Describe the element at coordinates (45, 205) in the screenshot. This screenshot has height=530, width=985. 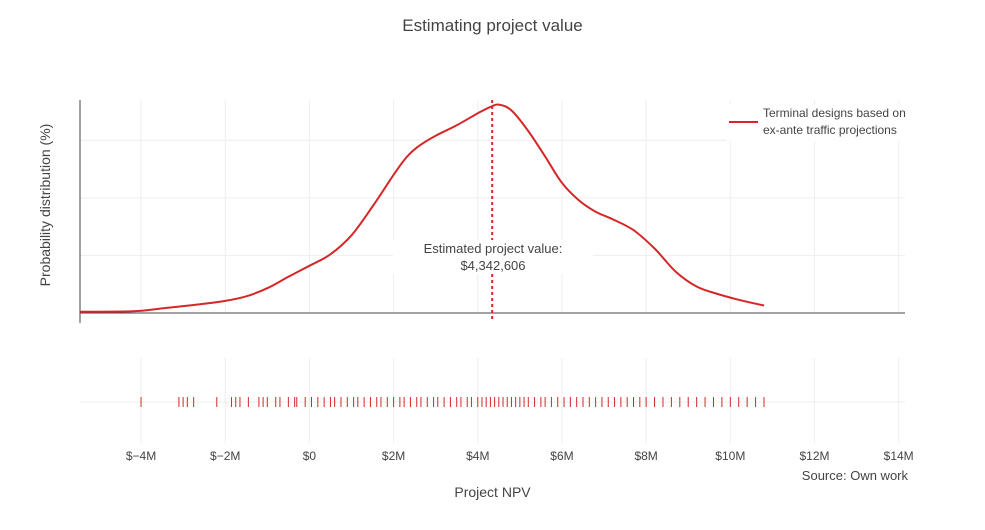
I see `y-axis-label: Probability distribution (%)` at that location.